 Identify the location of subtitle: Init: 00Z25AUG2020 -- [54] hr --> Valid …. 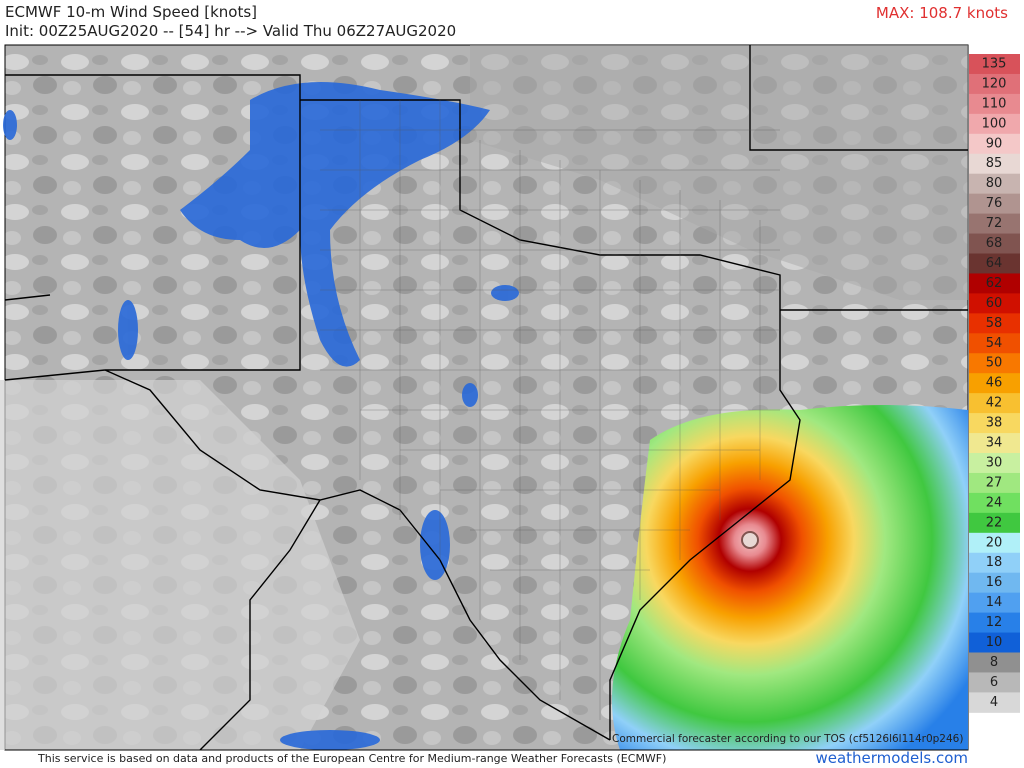
(231, 31).